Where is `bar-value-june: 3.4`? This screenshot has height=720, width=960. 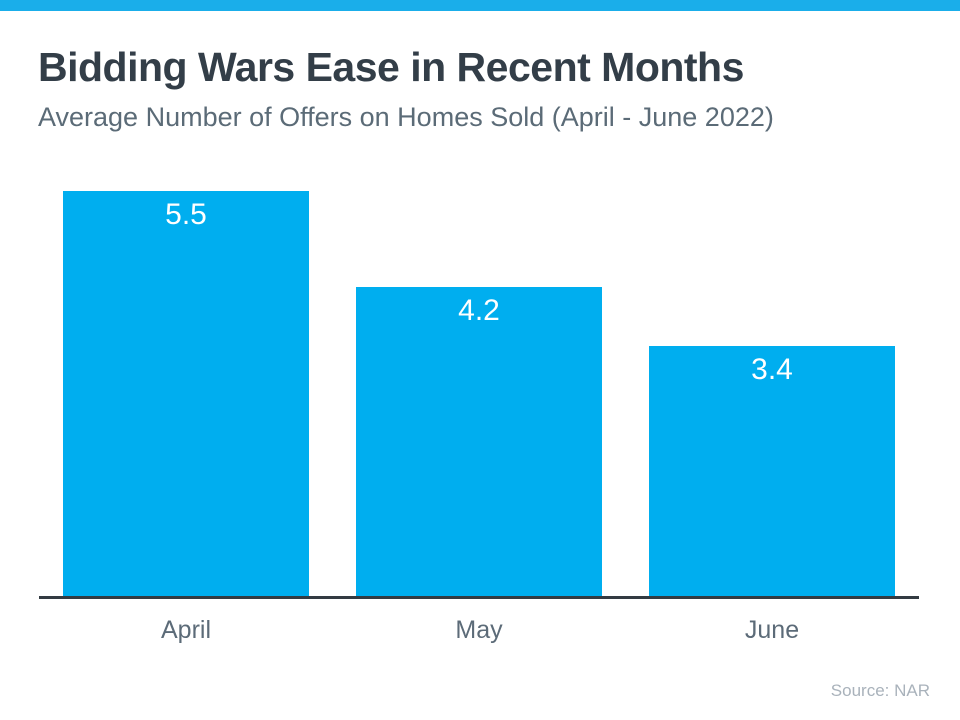 bar-value-june: 3.4 is located at coordinates (772, 369).